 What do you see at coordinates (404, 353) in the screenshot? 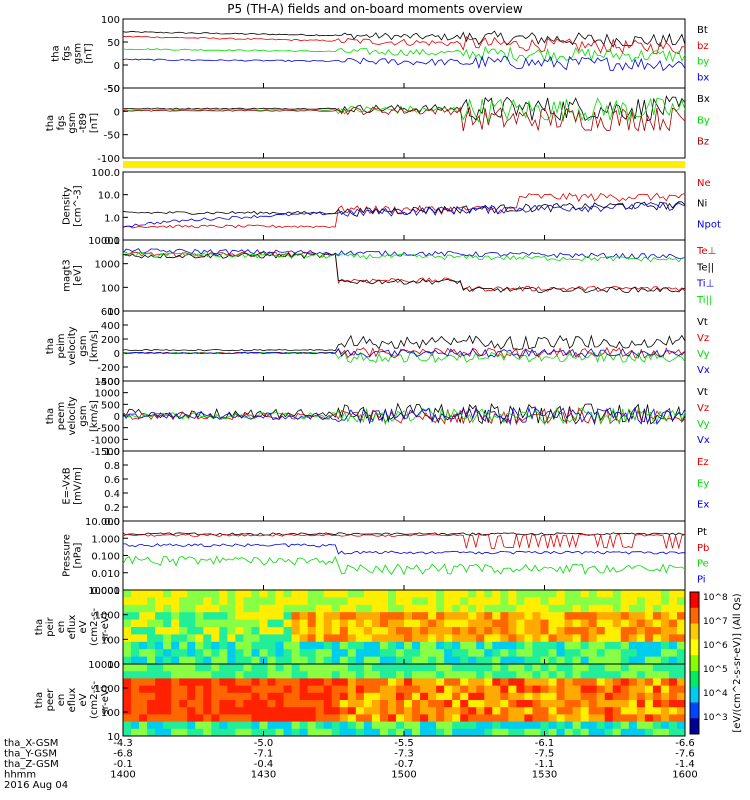
I see `series-line-Vz` at bounding box center [404, 353].